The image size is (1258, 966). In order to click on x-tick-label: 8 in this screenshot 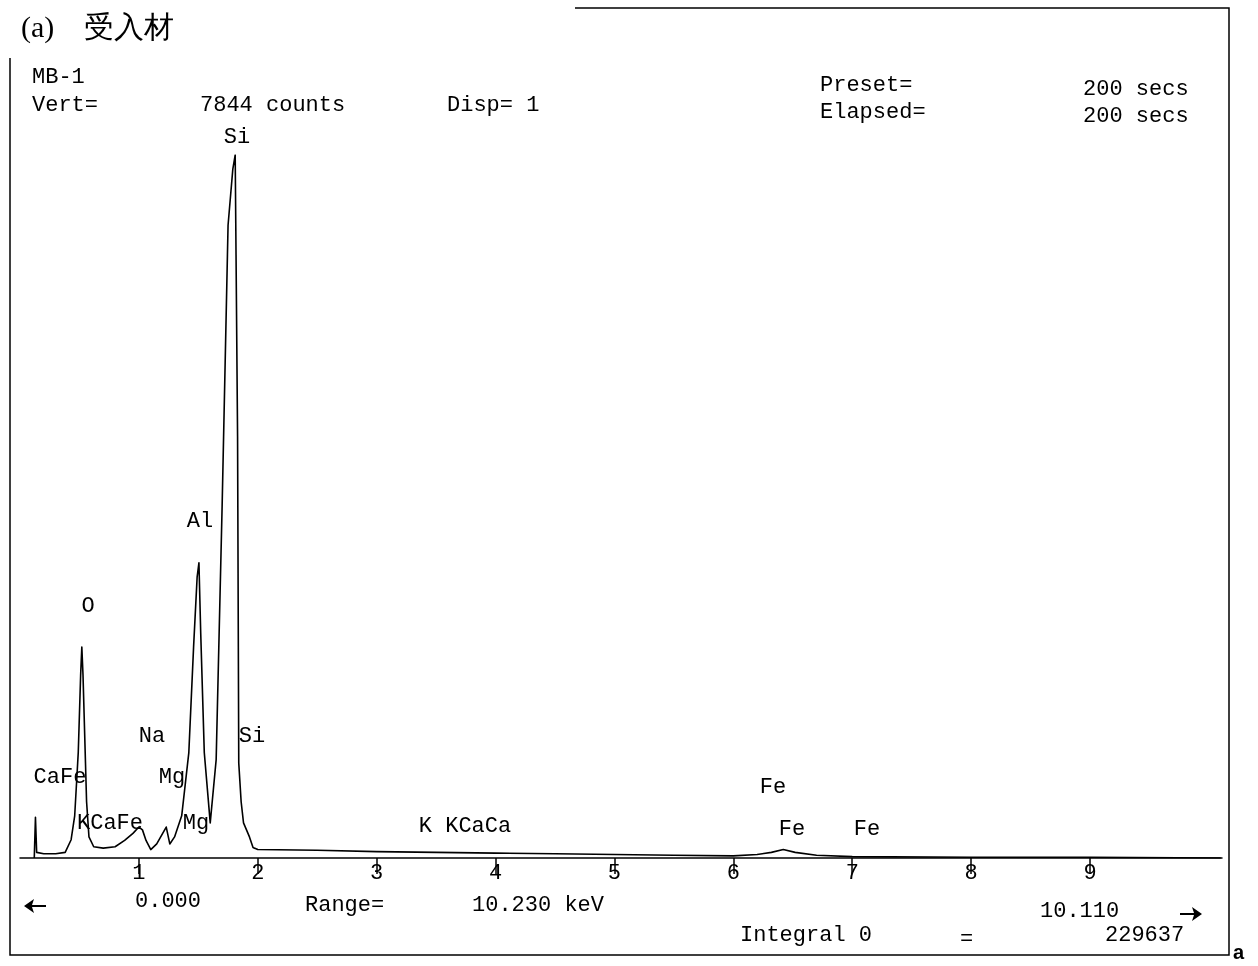, I will do `click(971, 873)`.